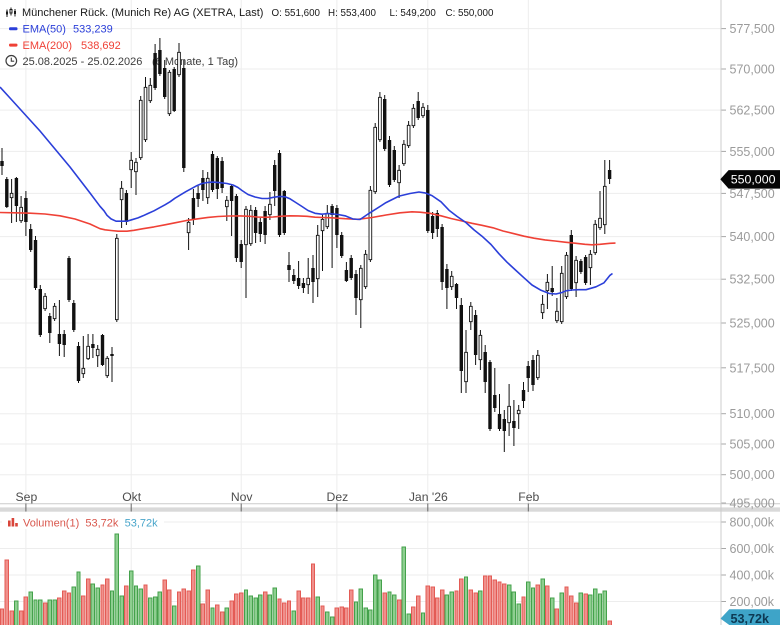  Describe the element at coordinates (752, 445) in the screenshot. I see `svg-text: 505,000` at that location.